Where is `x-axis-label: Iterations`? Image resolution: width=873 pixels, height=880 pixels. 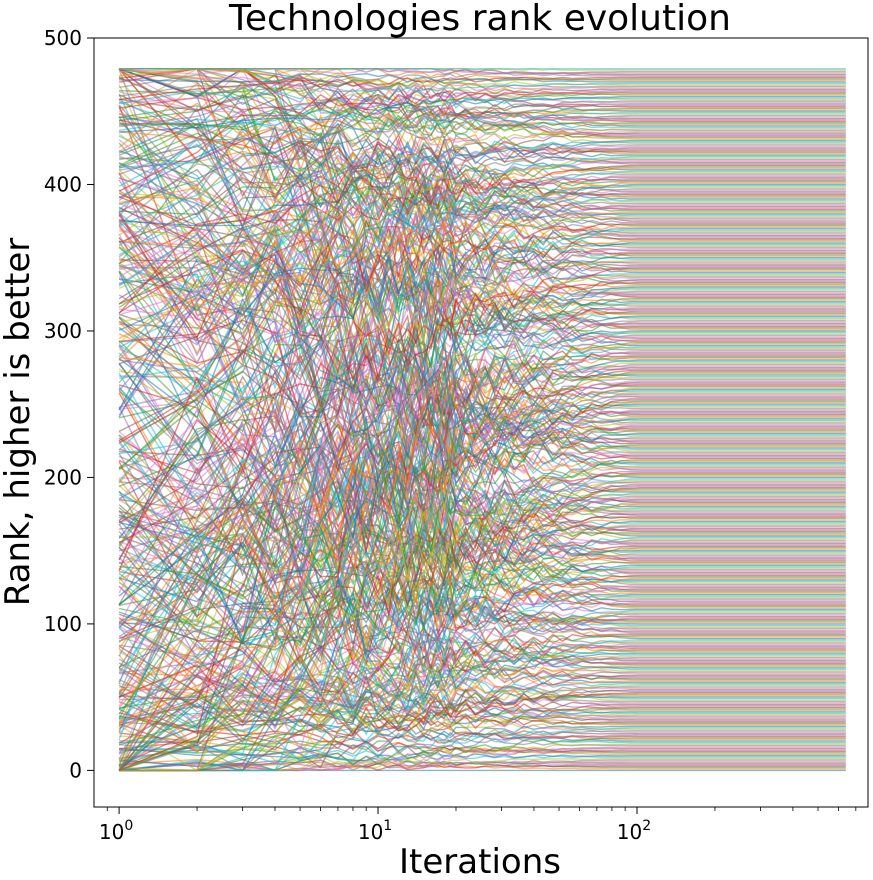
x-axis-label: Iterations is located at coordinates (480, 859).